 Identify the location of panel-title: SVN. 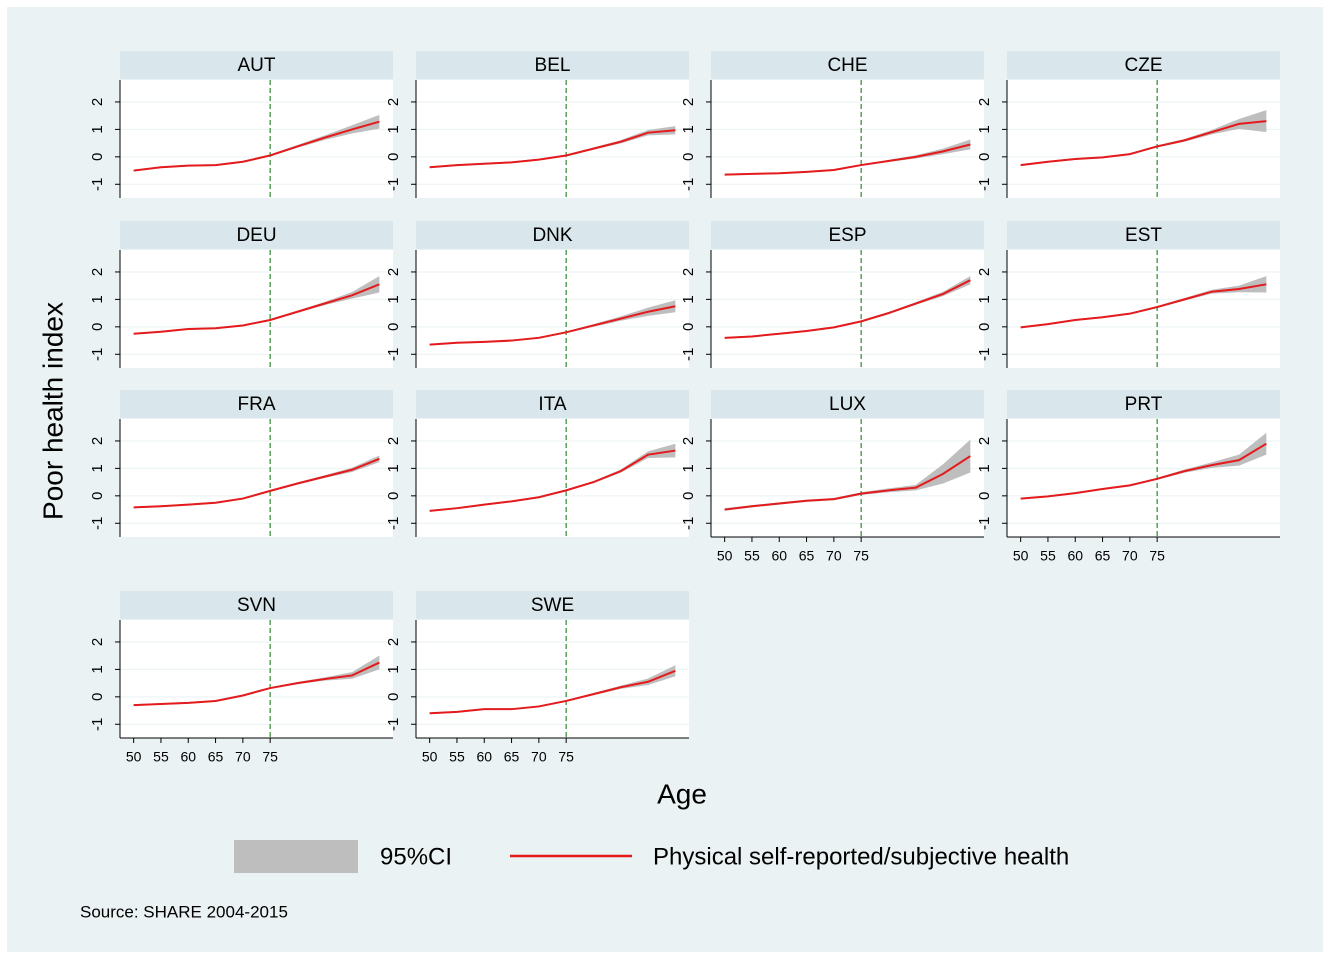
(256, 605).